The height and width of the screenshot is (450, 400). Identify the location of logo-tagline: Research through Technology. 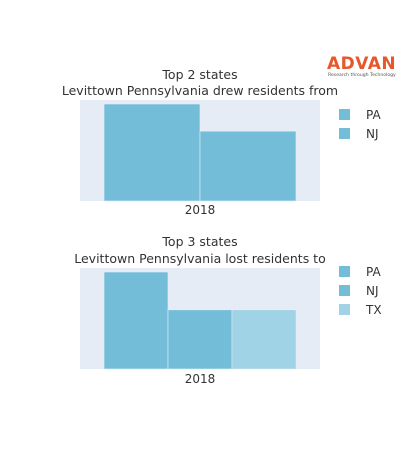
(362, 75).